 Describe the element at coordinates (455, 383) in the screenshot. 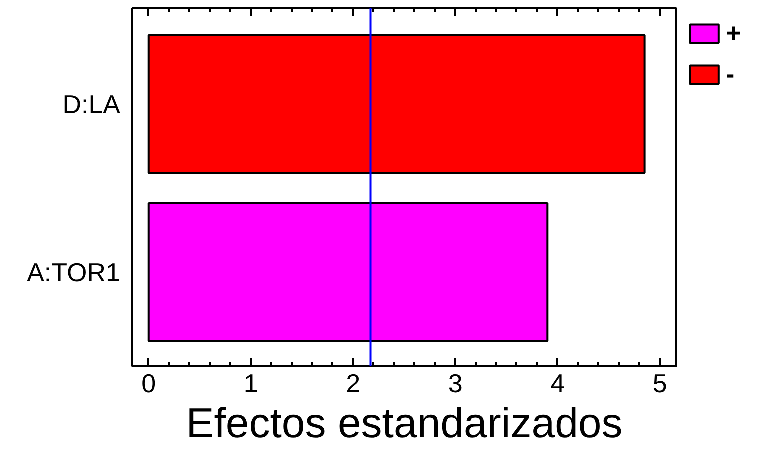

I see `x-tick-label: 3` at that location.